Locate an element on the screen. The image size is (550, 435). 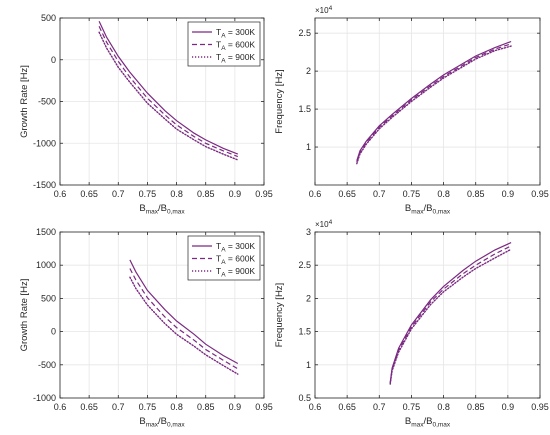
y-tick-label: 1000 is located at coordinates (46, 265).